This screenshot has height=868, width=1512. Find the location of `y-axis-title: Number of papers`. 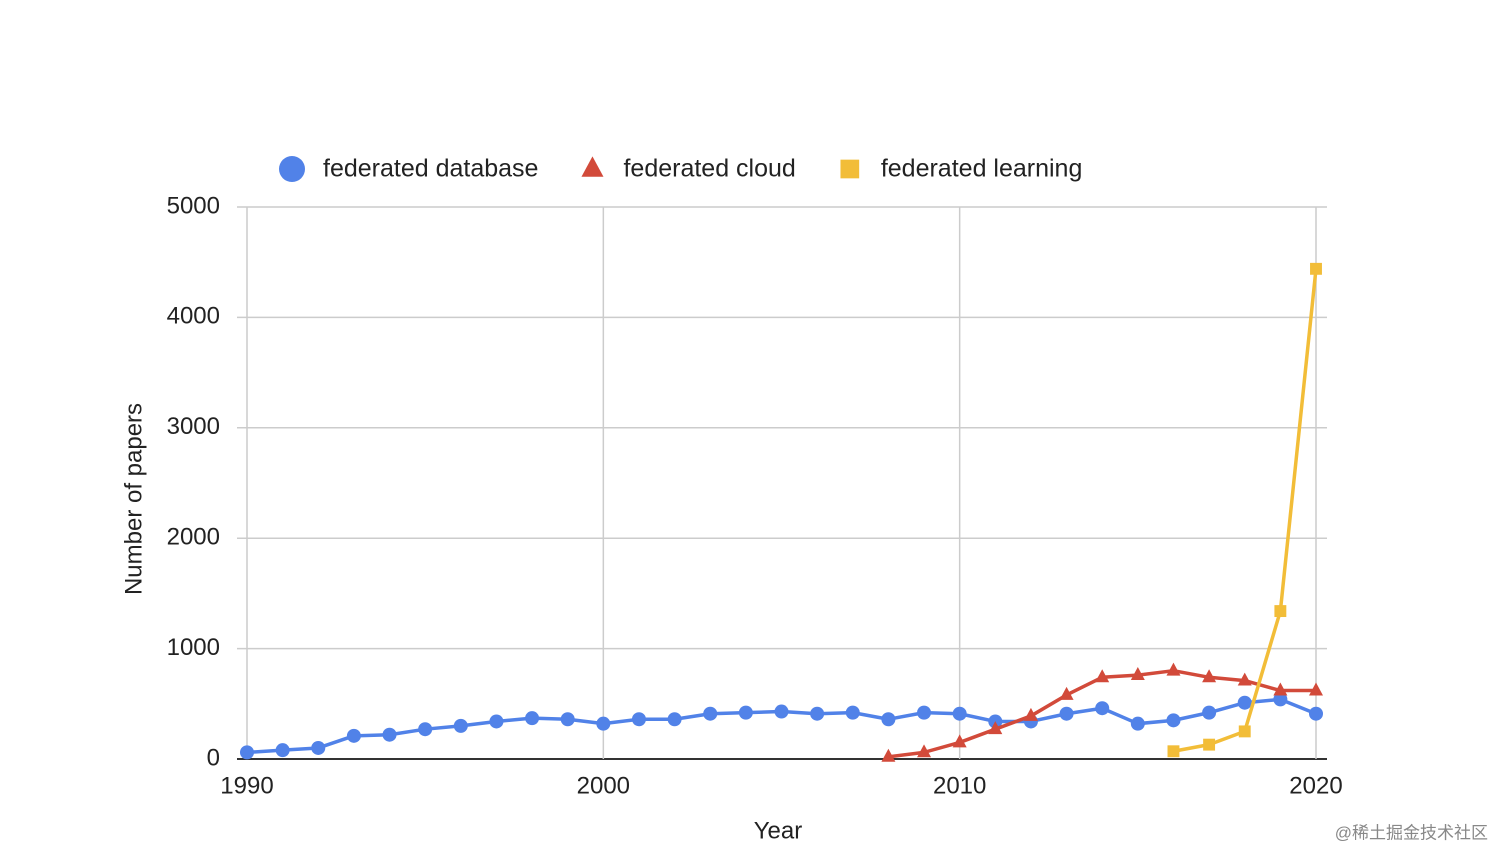

y-axis-title: Number of papers is located at coordinates (133, 499).